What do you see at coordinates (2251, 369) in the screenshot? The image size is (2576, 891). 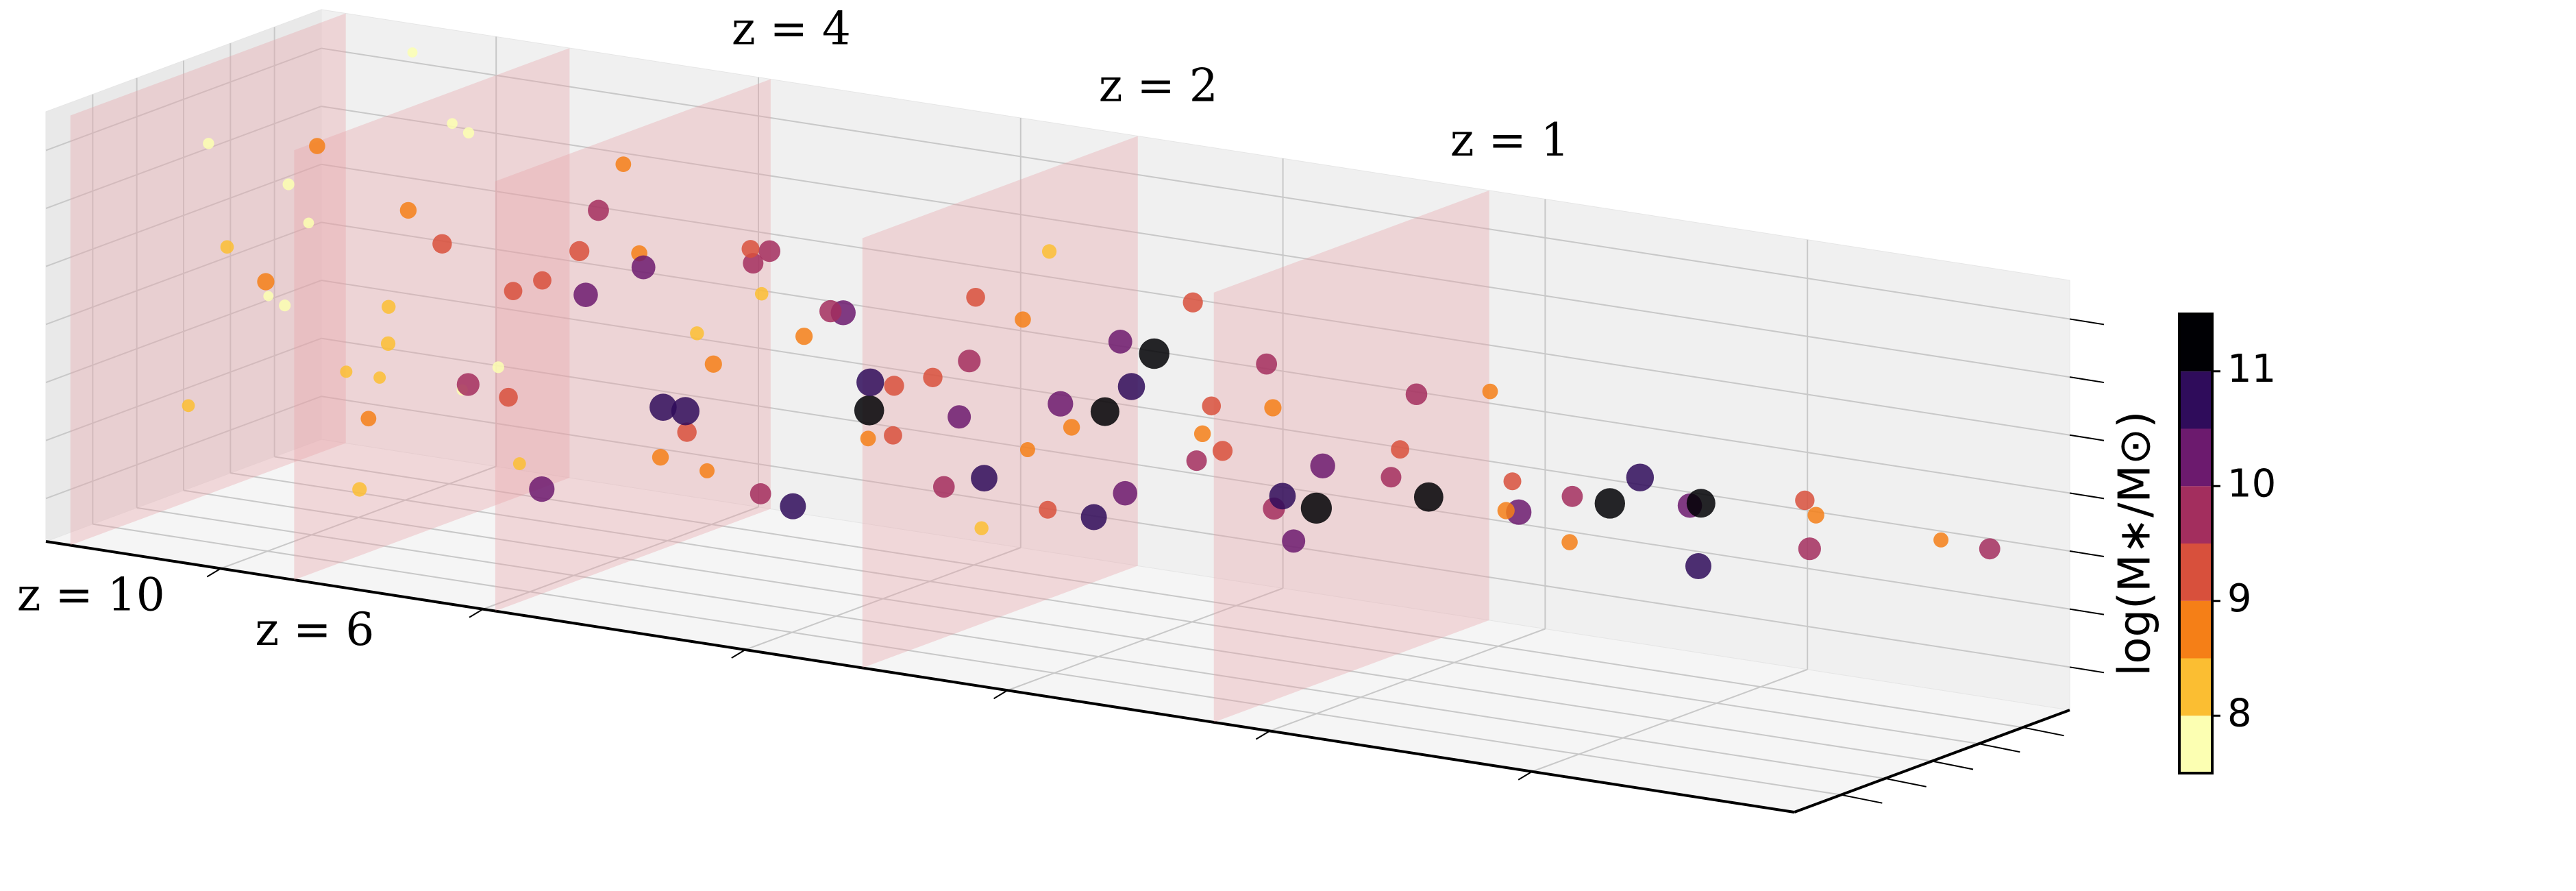 I see `colorbar-tick-label: 11` at bounding box center [2251, 369].